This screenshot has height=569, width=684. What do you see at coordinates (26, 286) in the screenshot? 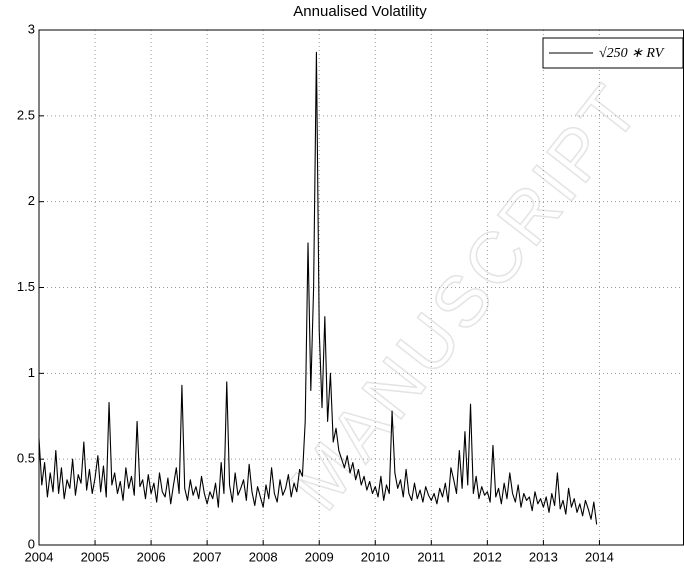
I see `y-tick-label: 1.5` at bounding box center [26, 286].